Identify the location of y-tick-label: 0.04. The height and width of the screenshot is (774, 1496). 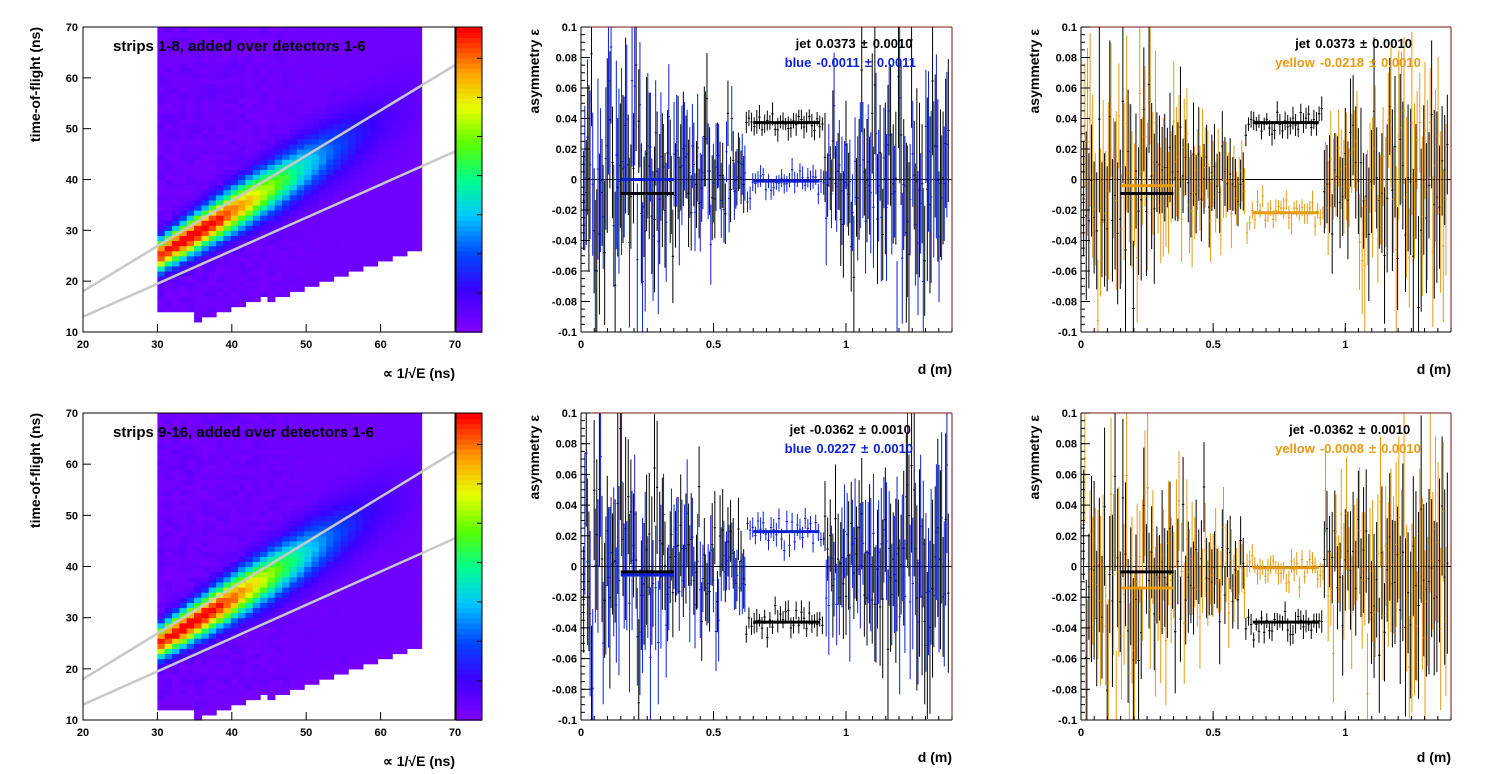
(567, 120).